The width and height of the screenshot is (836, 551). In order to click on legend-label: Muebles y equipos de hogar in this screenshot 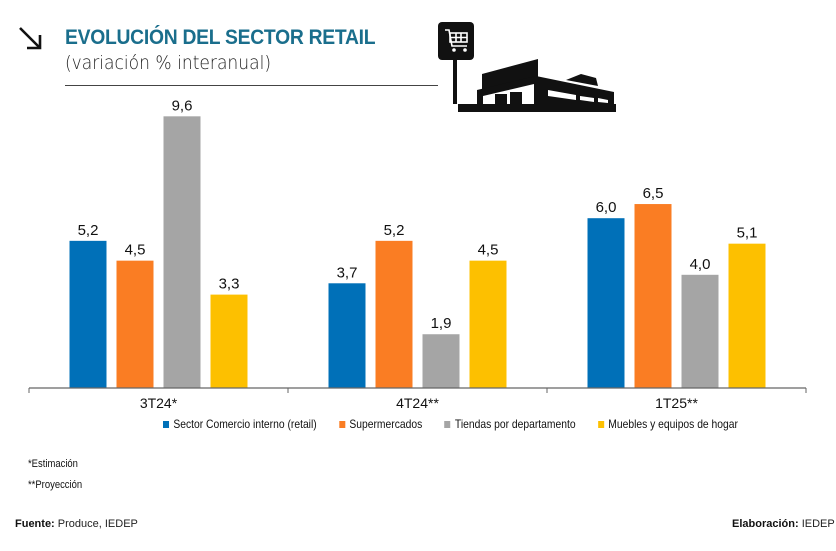, I will do `click(673, 424)`.